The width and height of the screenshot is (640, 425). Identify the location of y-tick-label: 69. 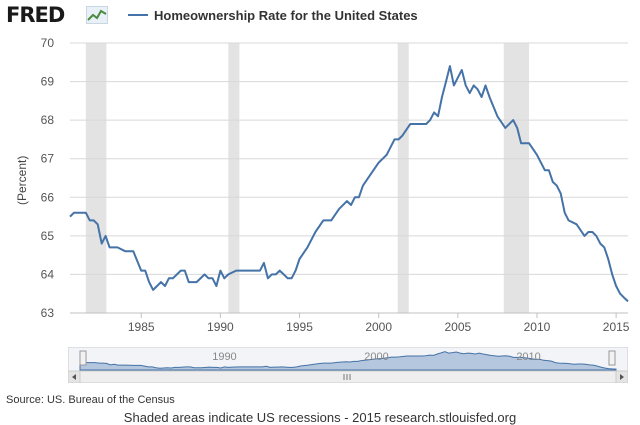
(48, 82).